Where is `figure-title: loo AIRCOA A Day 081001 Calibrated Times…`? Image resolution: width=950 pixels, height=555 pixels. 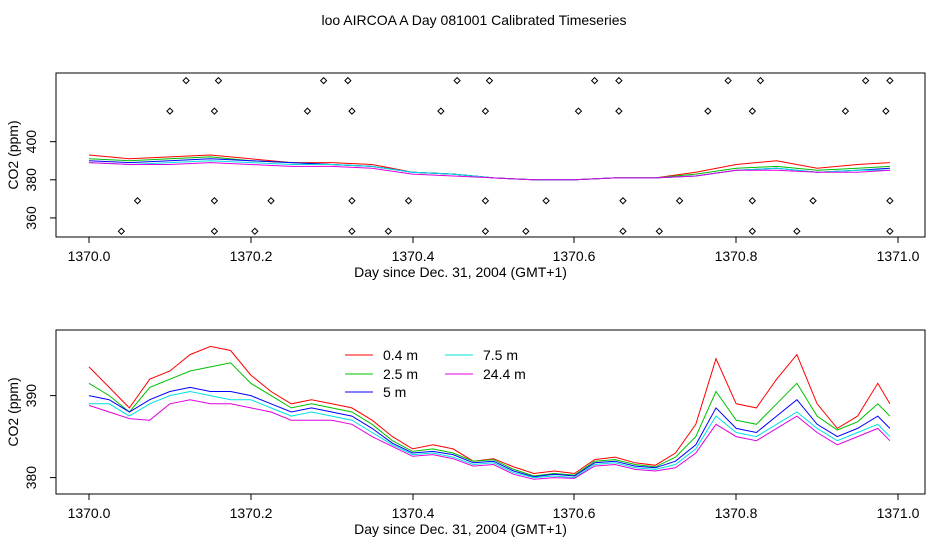 figure-title: loo AIRCOA A Day 081001 Calibrated Times… is located at coordinates (473, 20).